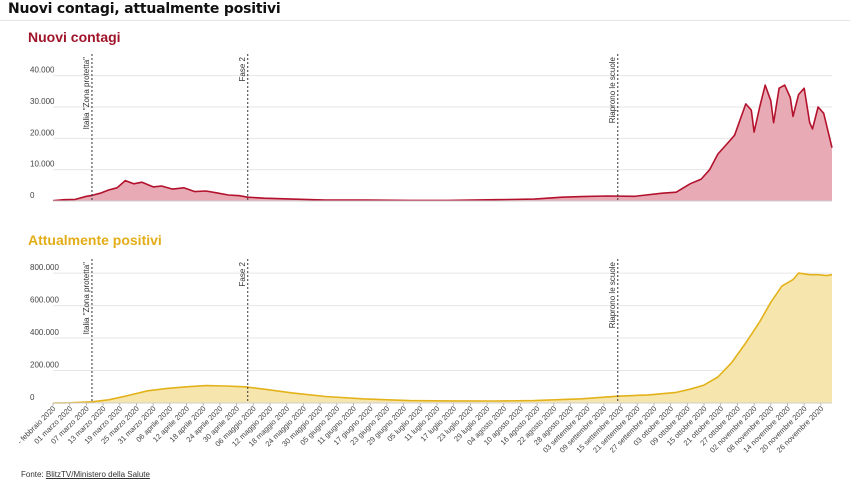 Image resolution: width=850 pixels, height=490 pixels. I want to click on y-tick-label: 40.000, so click(42, 70).